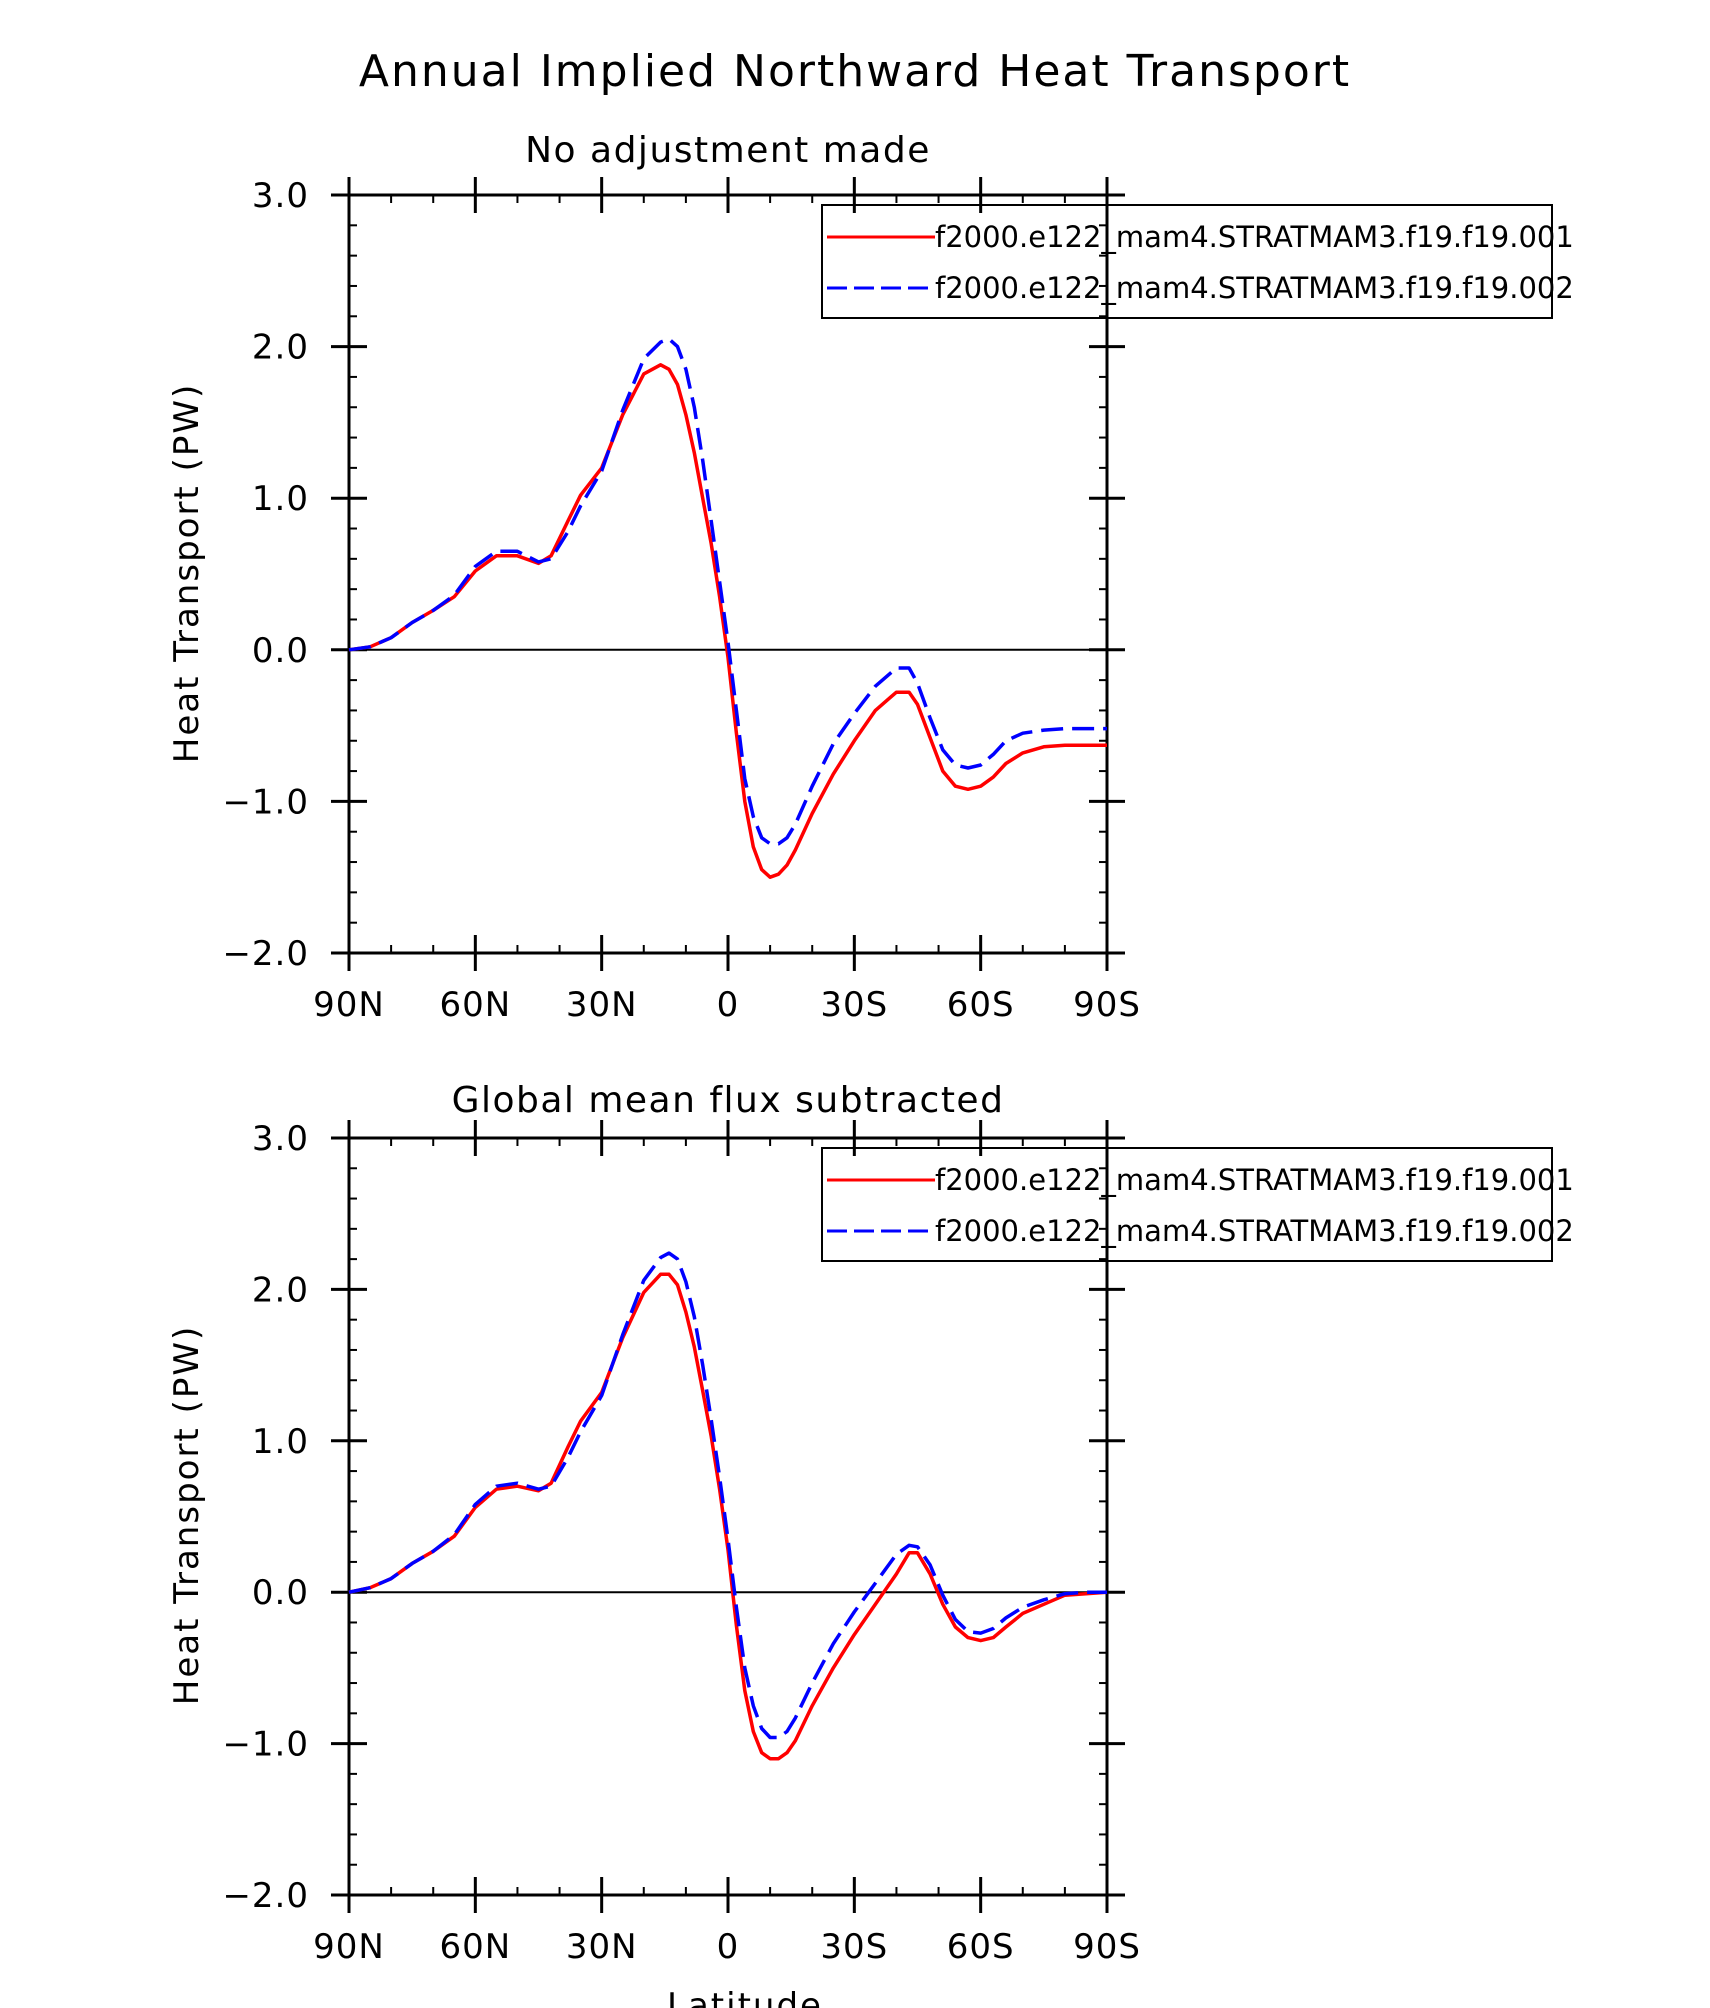  What do you see at coordinates (728, 1100) in the screenshot?
I see `panel-title: Global mean flux subtracted` at bounding box center [728, 1100].